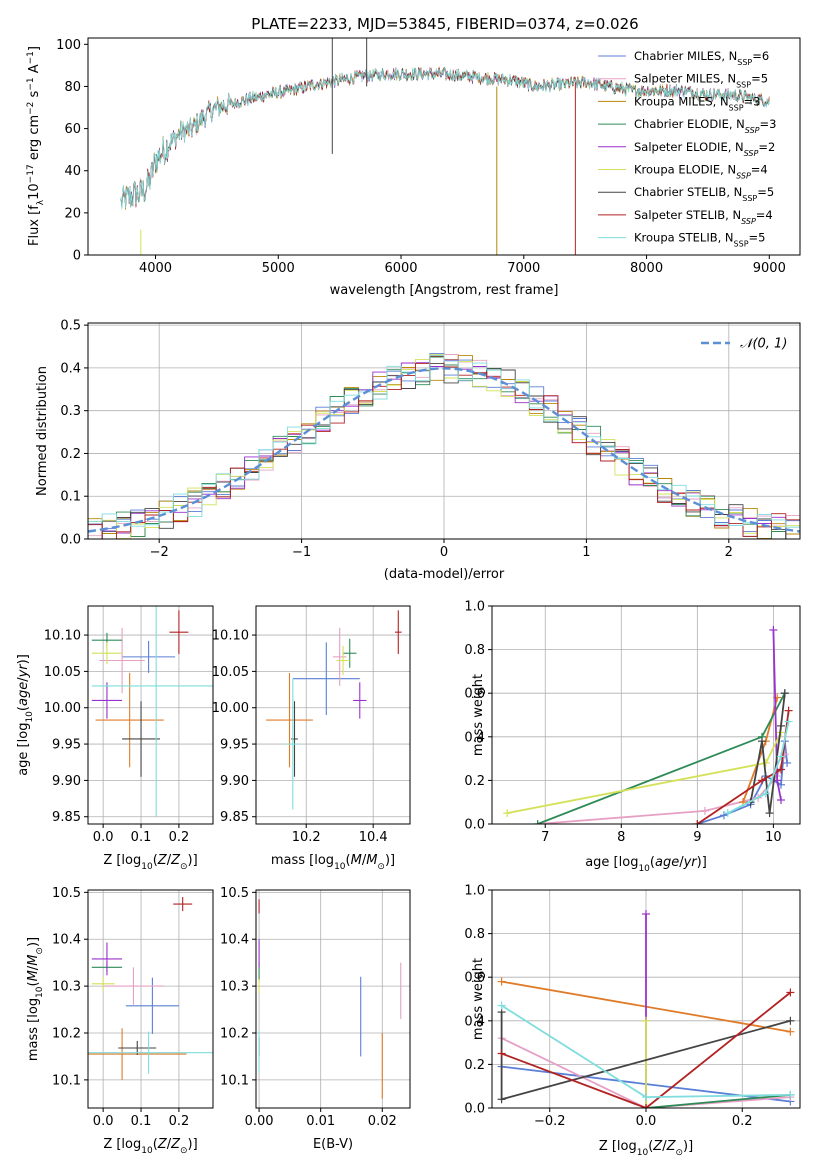 The height and width of the screenshot is (1170, 819). Describe the element at coordinates (62, 636) in the screenshot. I see `y-tick-label: 10.10` at that location.